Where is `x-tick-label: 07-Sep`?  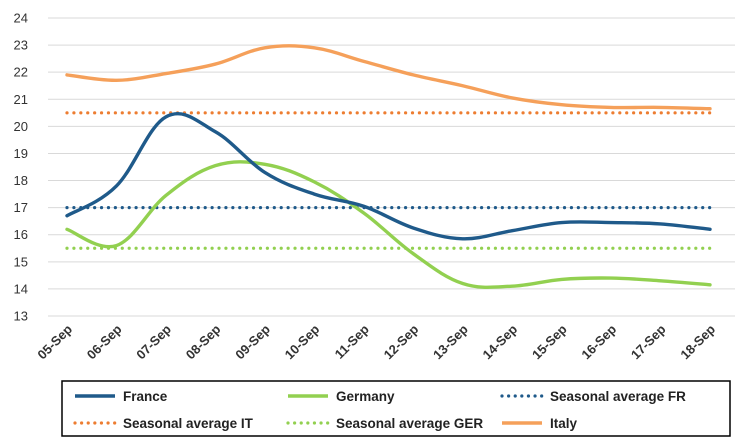 x-tick-label: 07-Sep is located at coordinates (153, 341).